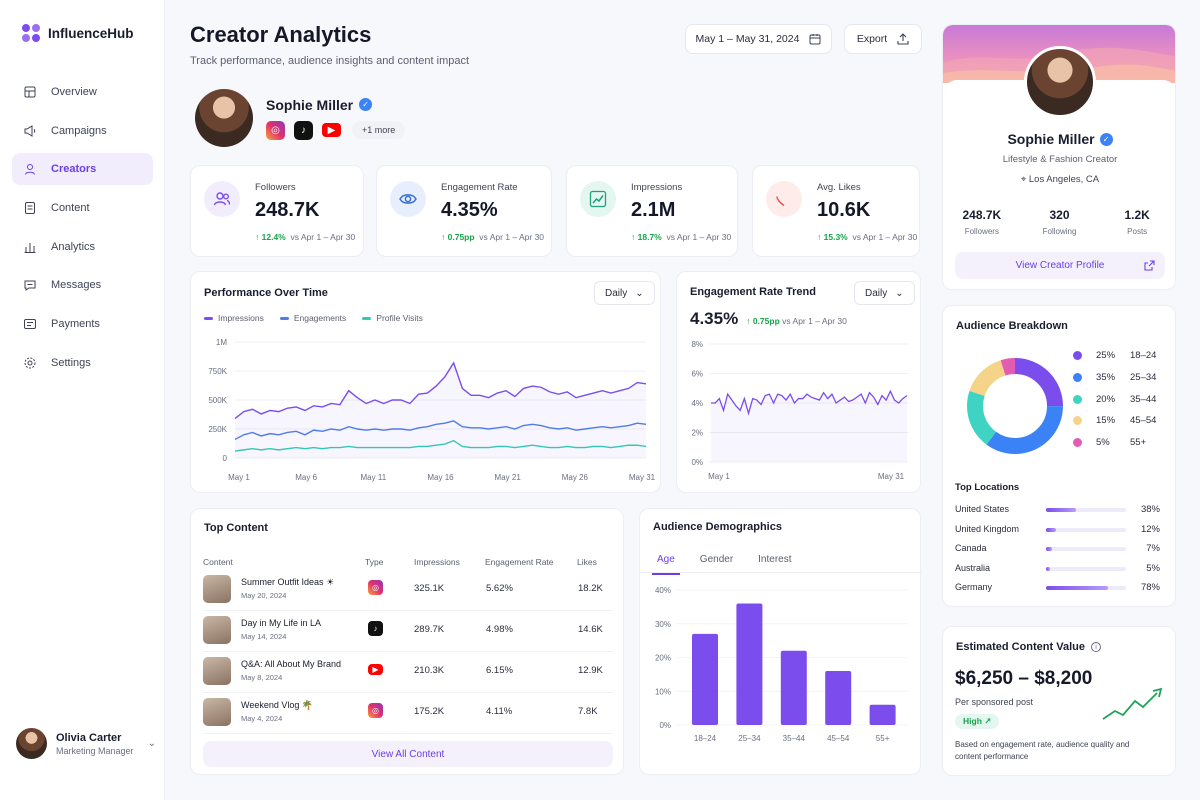 This screenshot has width=1200, height=800. What do you see at coordinates (800, 410) in the screenshot?
I see `engagement-trend-chart: 0% 2% 4% 6% 8% May 1 May 31` at bounding box center [800, 410].